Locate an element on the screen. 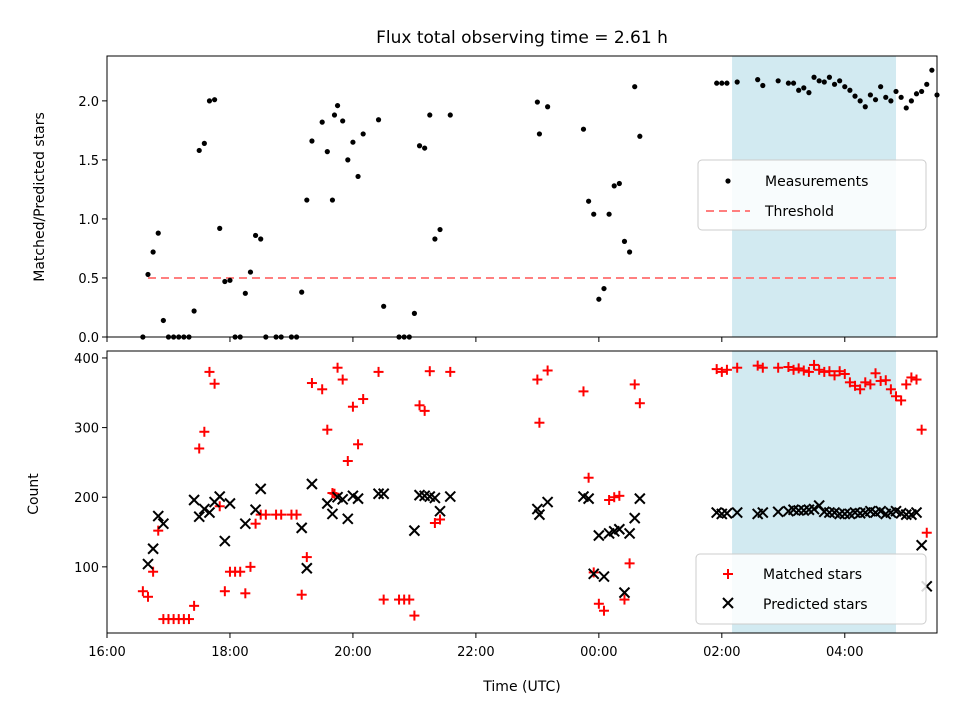 This screenshot has height=720, width=960. bottom-y-tick-label: 400 is located at coordinates (86, 359).